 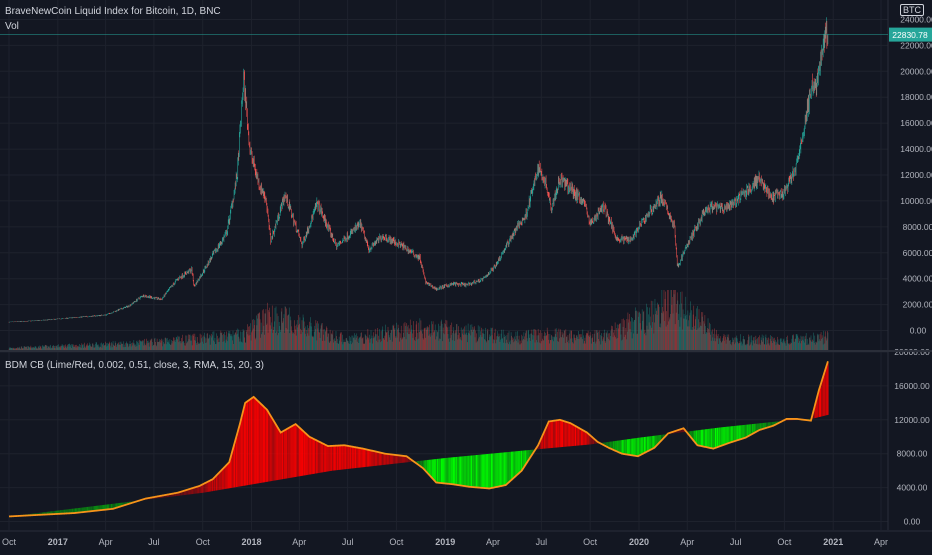 I want to click on x-tick-label: Oct, so click(x=590, y=542).